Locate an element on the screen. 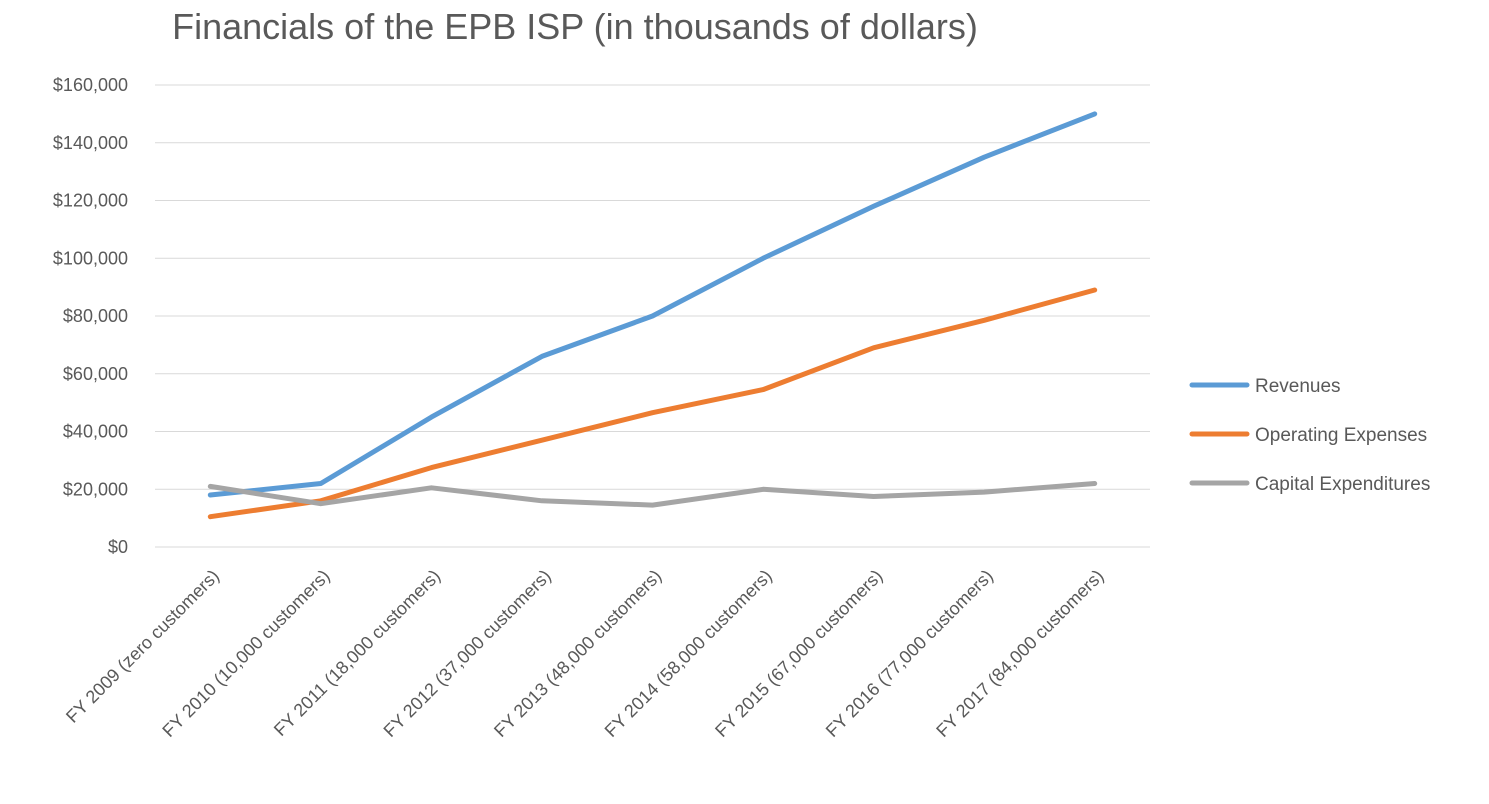 The width and height of the screenshot is (1489, 804). y-tick-label: $140,000 is located at coordinates (90, 143).